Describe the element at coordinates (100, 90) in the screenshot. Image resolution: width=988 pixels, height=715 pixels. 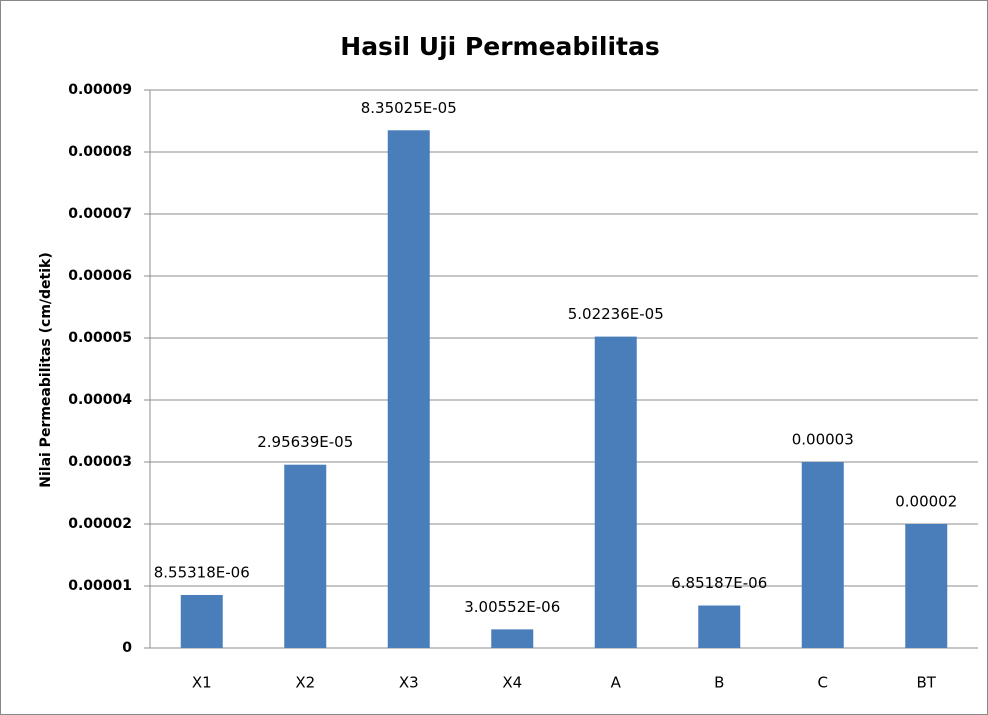
I see `y-tick-label: 0.00009` at that location.